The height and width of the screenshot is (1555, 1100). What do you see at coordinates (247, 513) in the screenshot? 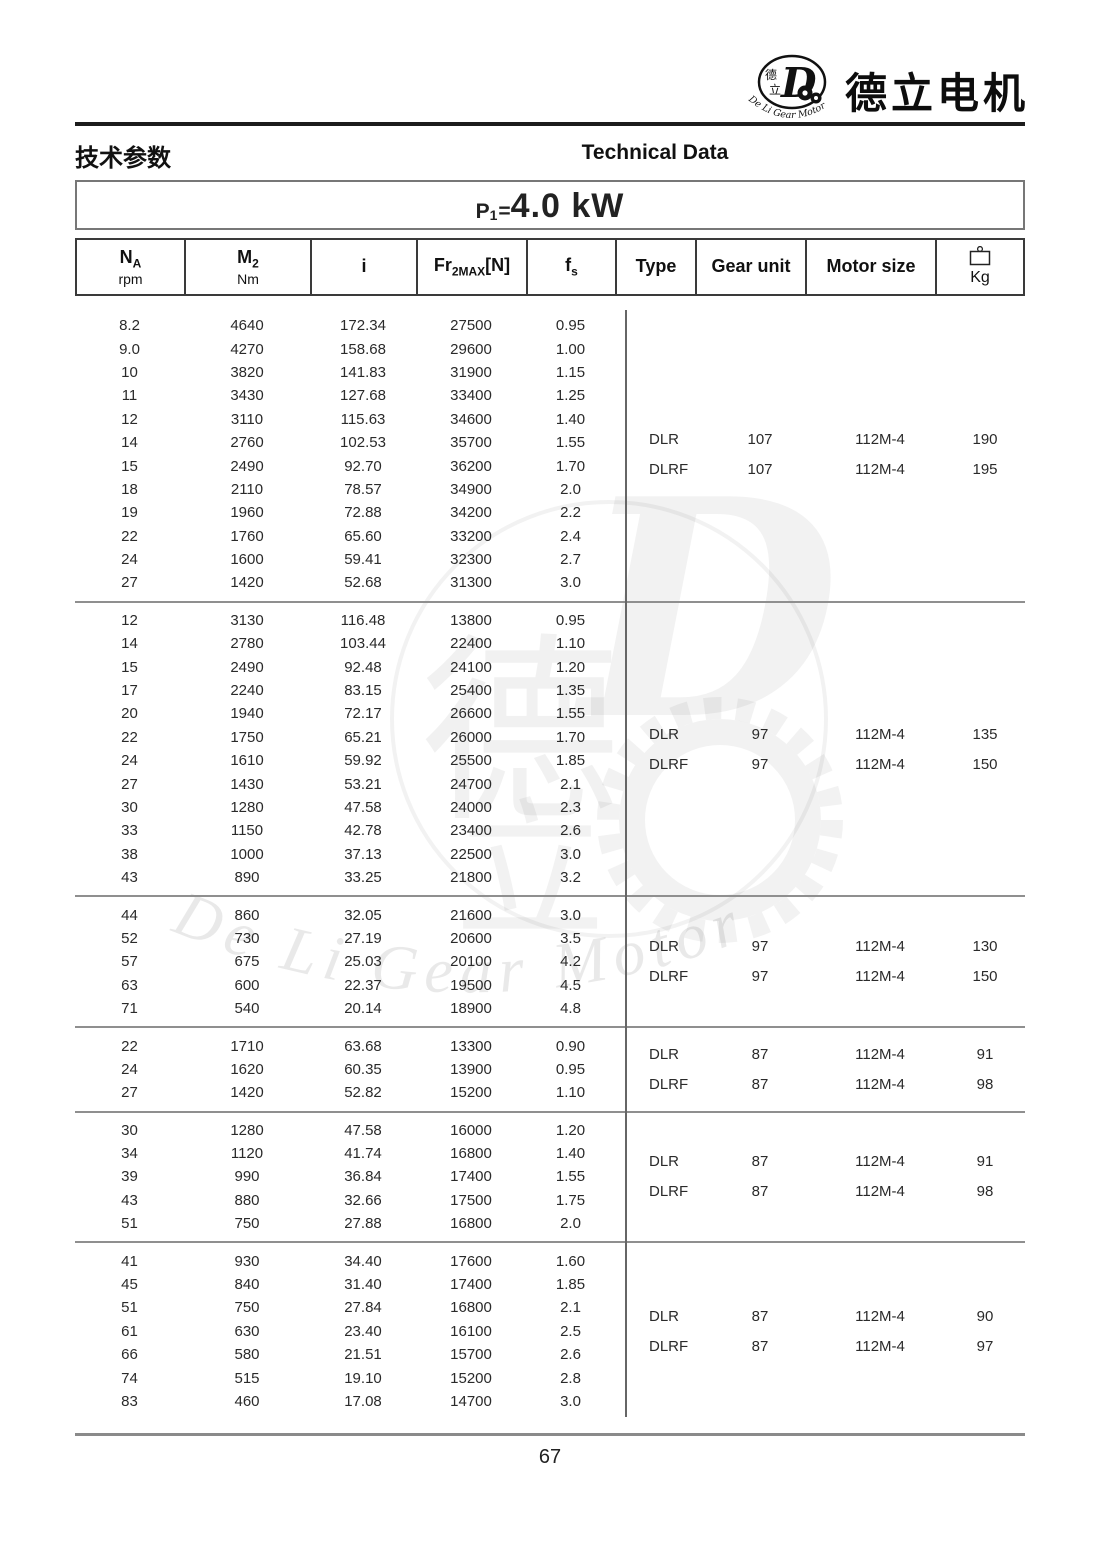
I see `cell-m2: 1960` at bounding box center [247, 513].